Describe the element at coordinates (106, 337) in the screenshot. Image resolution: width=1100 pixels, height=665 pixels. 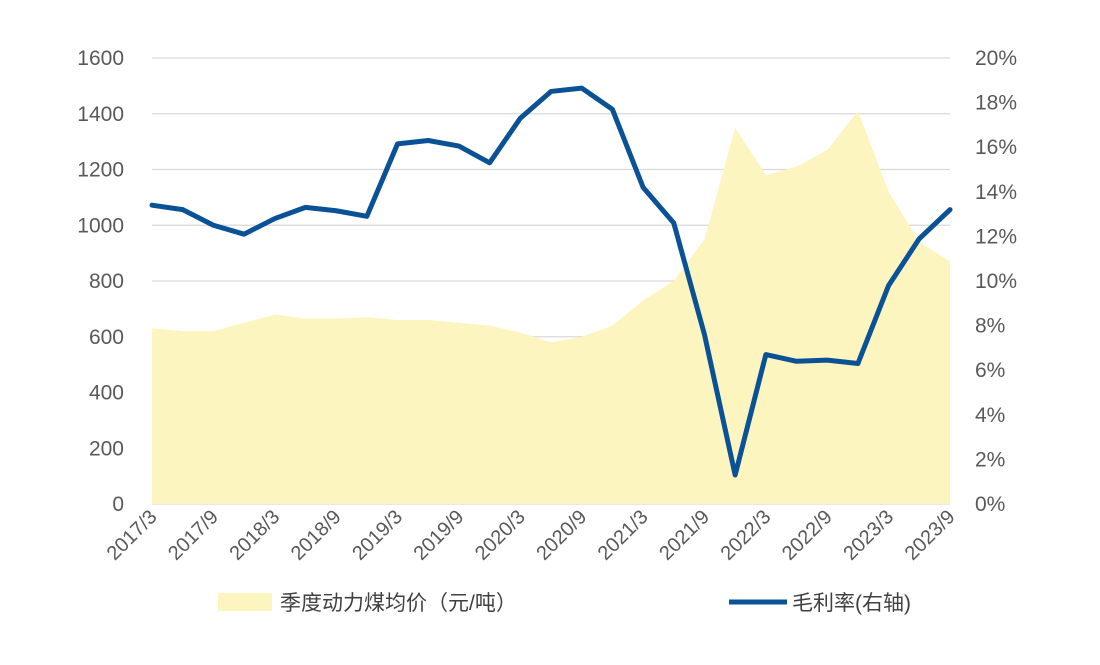
I see `left-tick-label: 600` at that location.